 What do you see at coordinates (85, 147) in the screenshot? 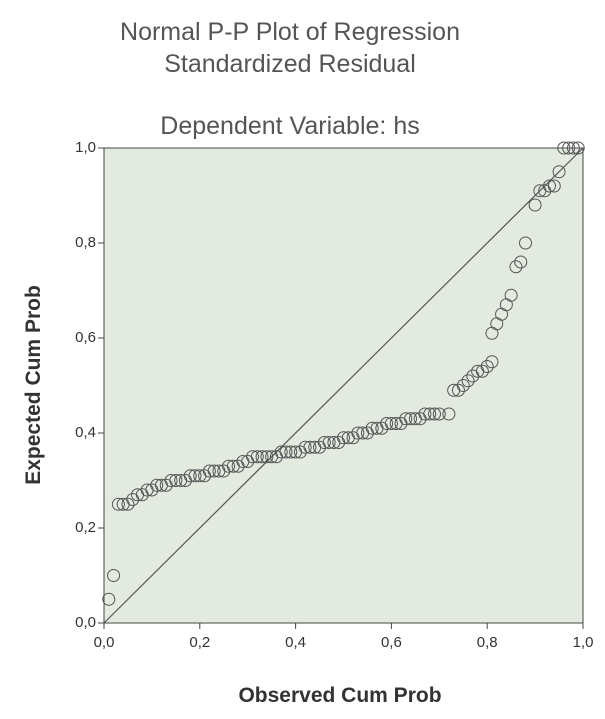
I see `y-tick-label: 1,0` at bounding box center [85, 147].